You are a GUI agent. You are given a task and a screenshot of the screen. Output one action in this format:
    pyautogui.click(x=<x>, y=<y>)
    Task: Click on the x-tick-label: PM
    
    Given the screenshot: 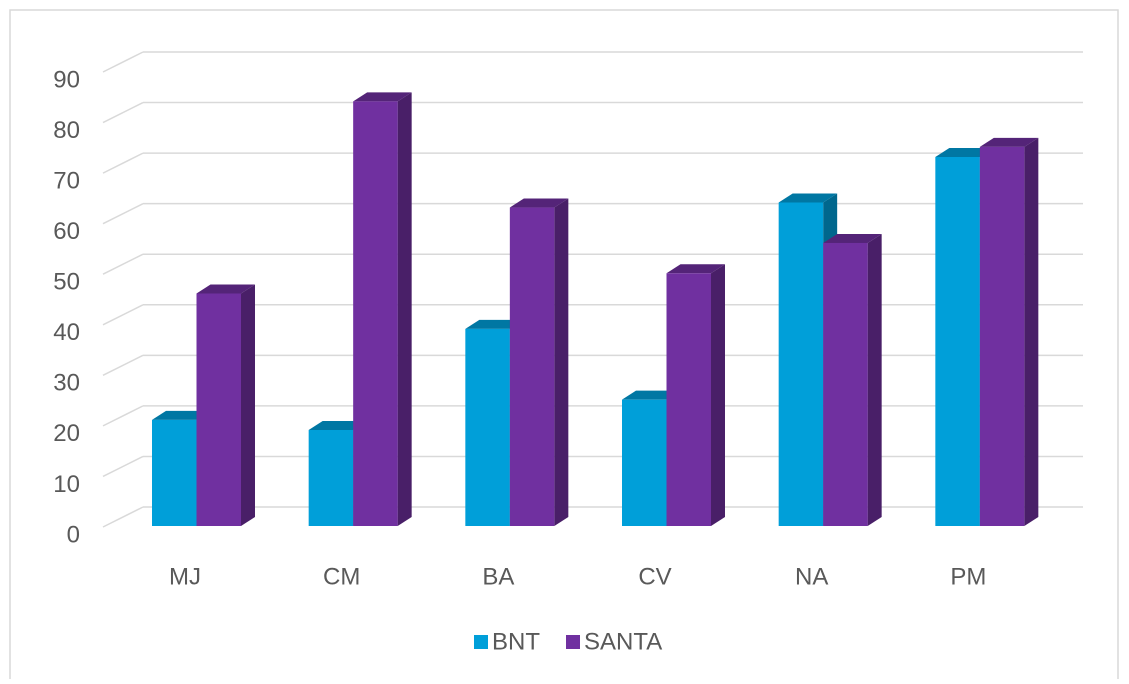 What is the action you would take?
    pyautogui.click(x=968, y=576)
    